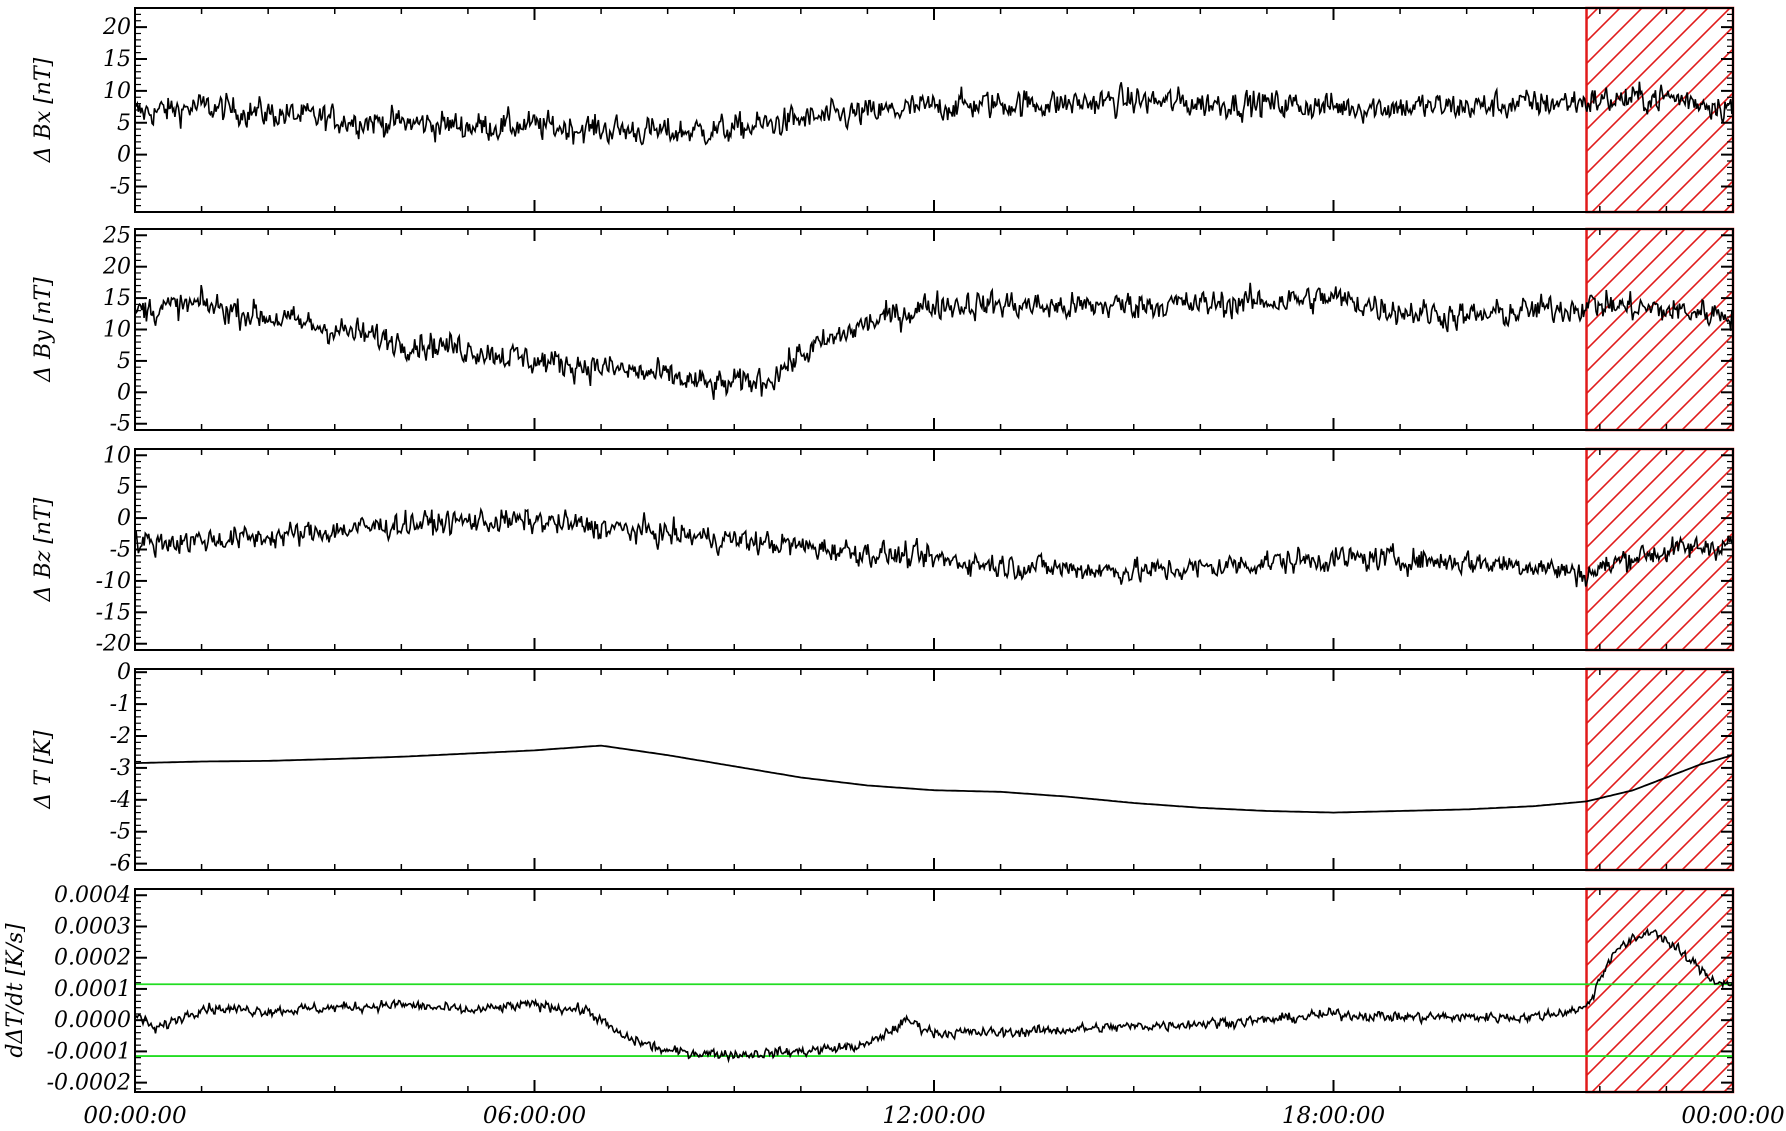 Image resolution: width=1786 pixels, height=1131 pixels. What do you see at coordinates (43, 770) in the screenshot?
I see `y-axis-label-temperature: Δ T [K]` at bounding box center [43, 770].